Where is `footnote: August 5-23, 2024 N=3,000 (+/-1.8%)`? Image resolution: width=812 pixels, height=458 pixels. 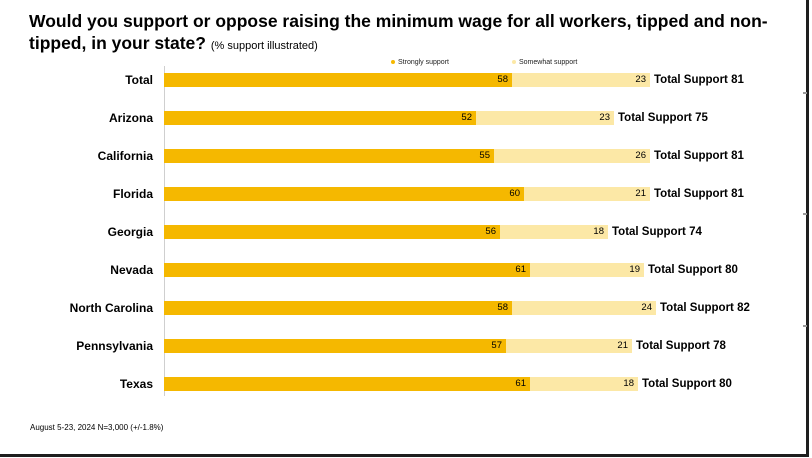 footnote: August 5-23, 2024 N=3,000 (+/-1.8%) is located at coordinates (97, 427).